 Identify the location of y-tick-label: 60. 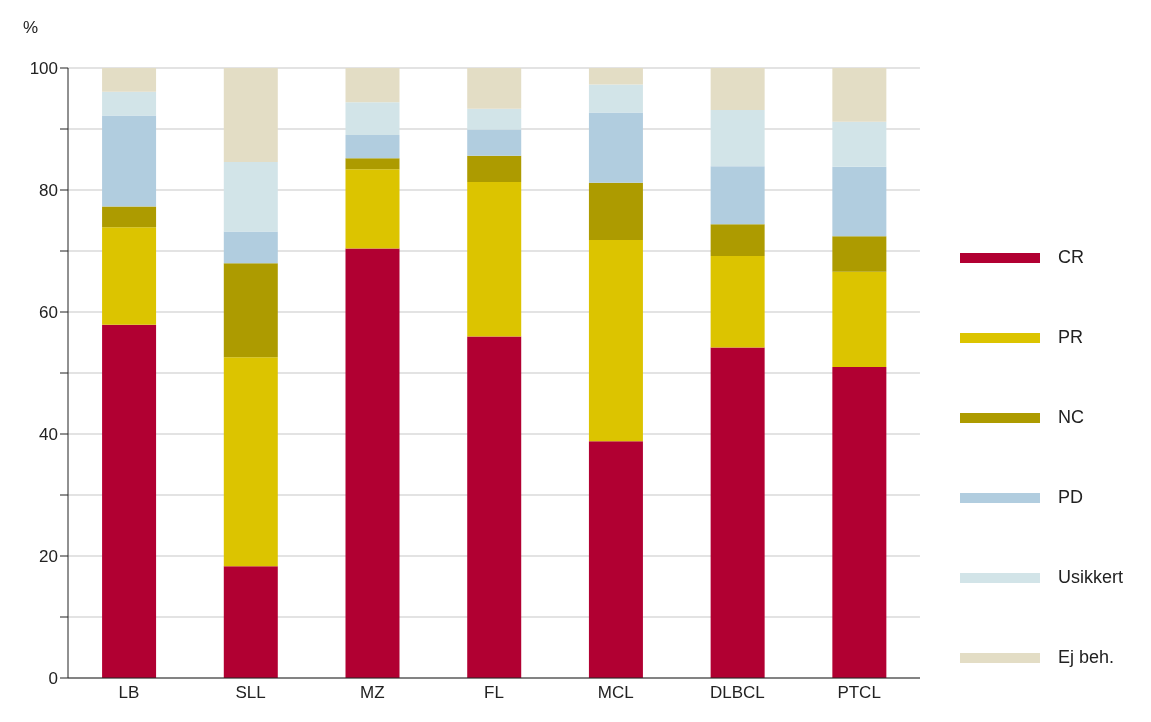
(48, 313).